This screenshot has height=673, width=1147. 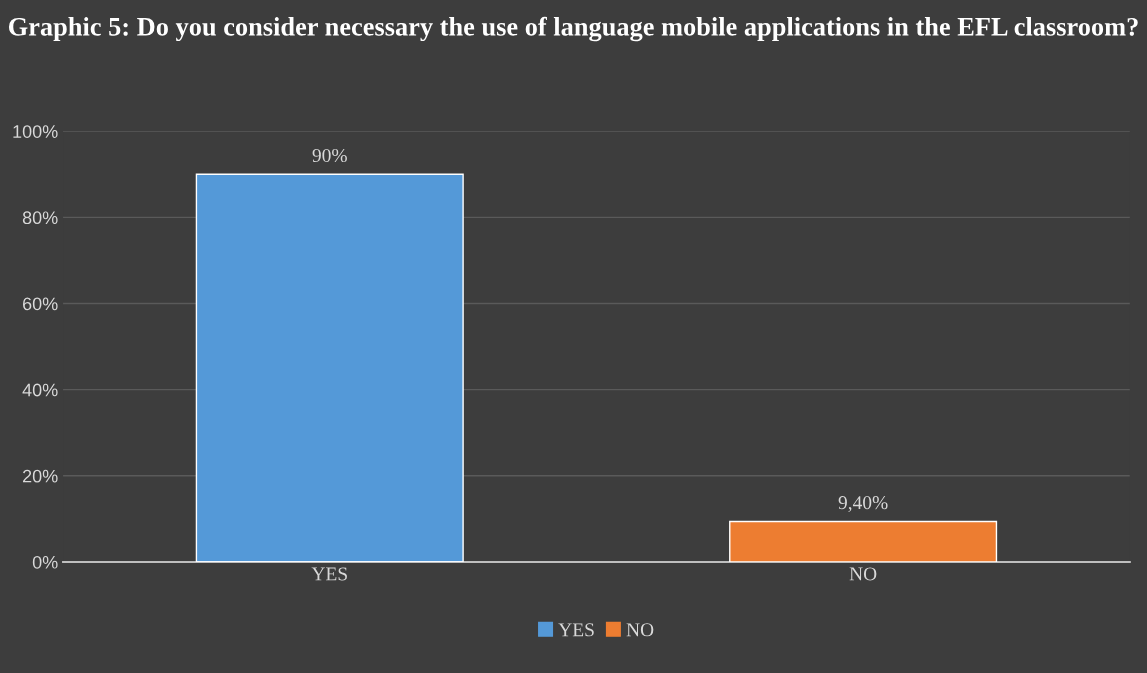 I want to click on legend-label: YES, so click(x=576, y=630).